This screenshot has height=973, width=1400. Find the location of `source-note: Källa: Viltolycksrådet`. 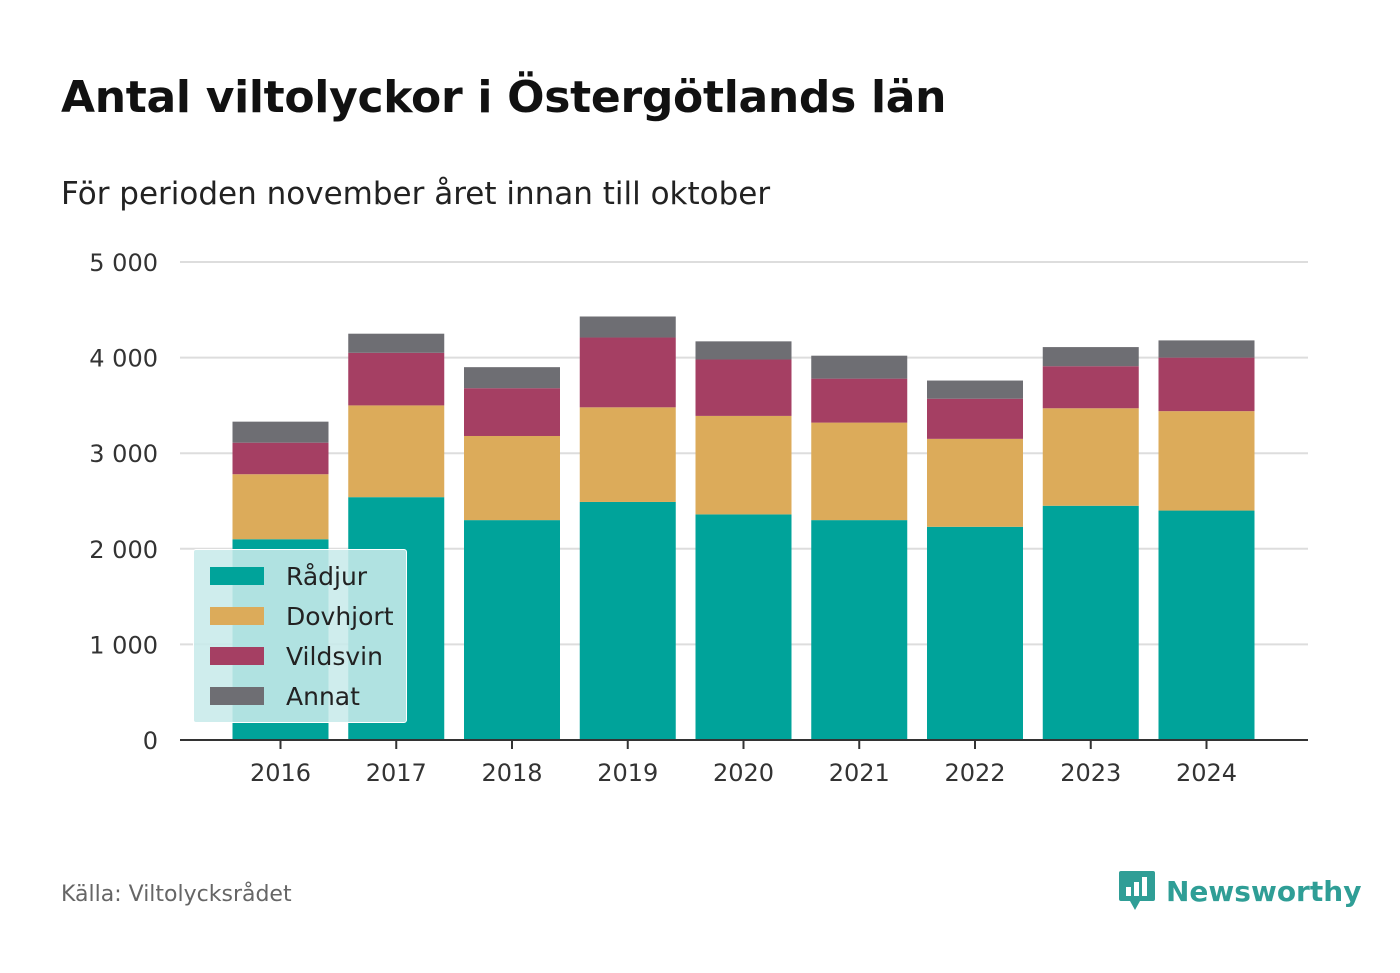

source-note: Källa: Viltolycksrådet is located at coordinates (176, 894).